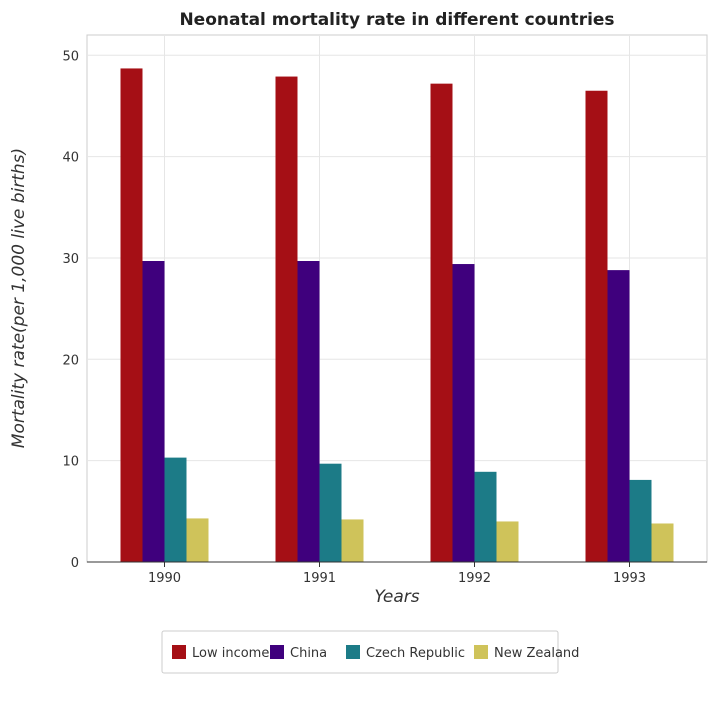 Image resolution: width=719 pixels, height=704 pixels. What do you see at coordinates (70, 259) in the screenshot?
I see `y-tick-label: 30` at bounding box center [70, 259].